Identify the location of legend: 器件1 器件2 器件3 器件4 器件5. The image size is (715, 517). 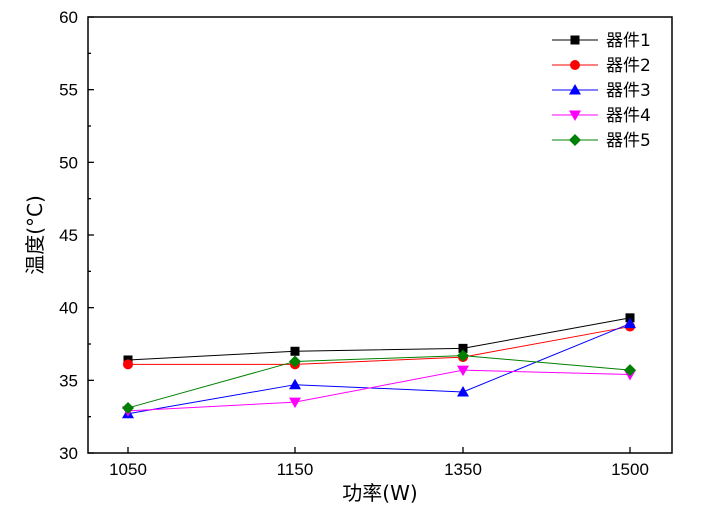
(601, 91).